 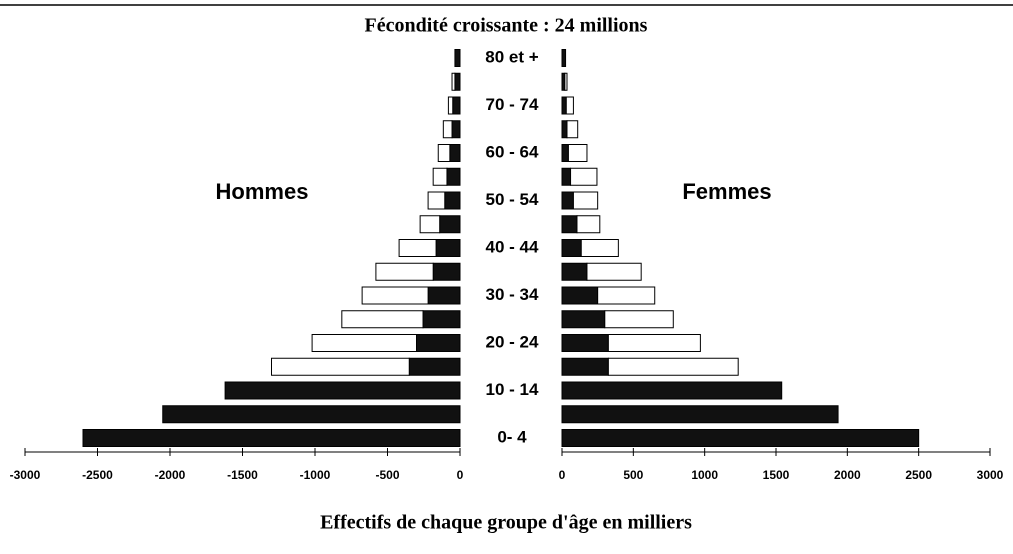 What do you see at coordinates (170, 475) in the screenshot?
I see `x-tick-label: -2000` at bounding box center [170, 475].